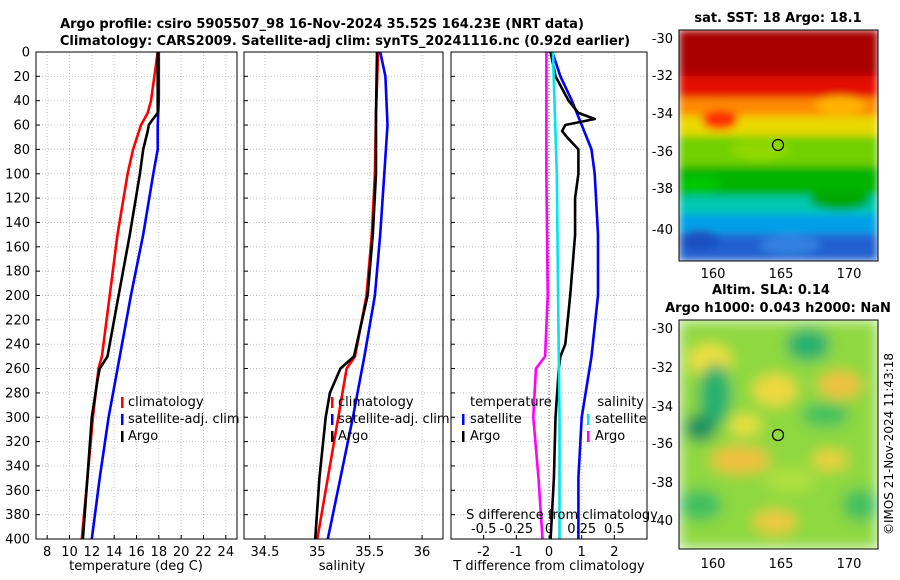  I want to click on temperature-legend: climatology satellite-adj. clim Argo, so click(180, 419).